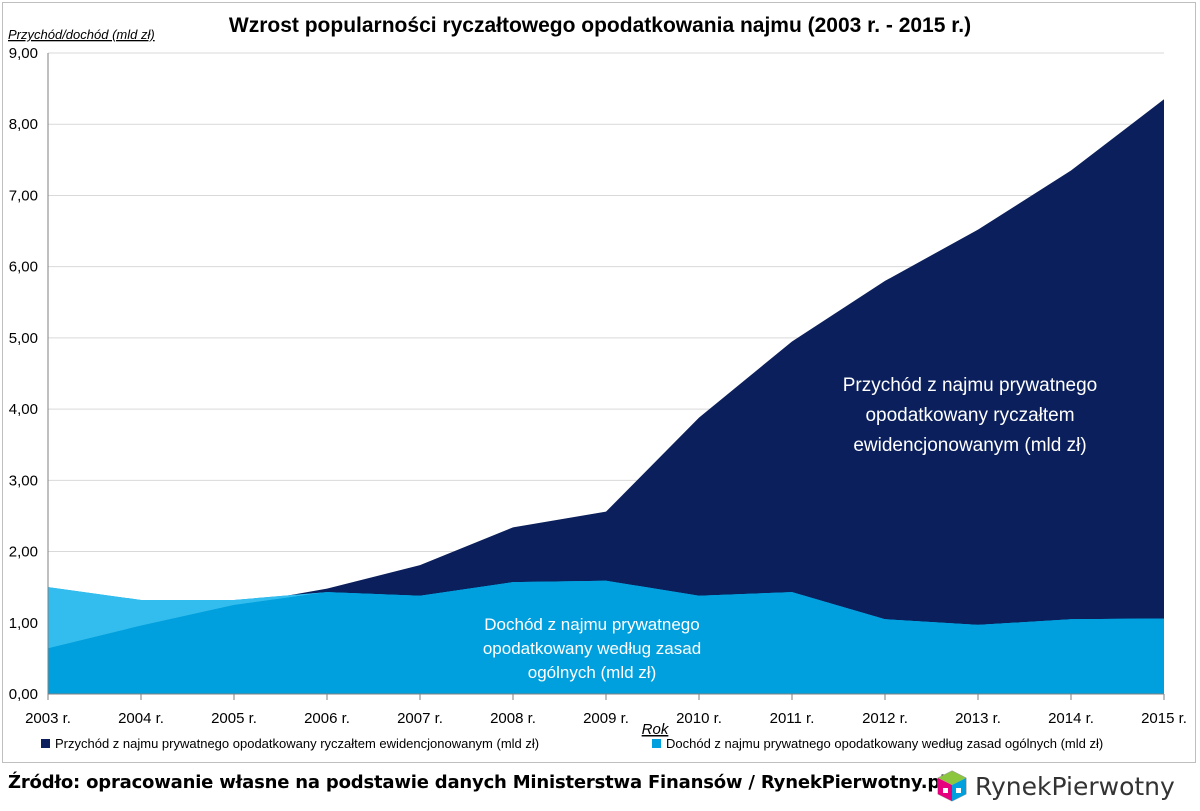 This screenshot has width=1200, height=811. I want to click on brand-logo: RynekPierwotny, so click(1055, 786).